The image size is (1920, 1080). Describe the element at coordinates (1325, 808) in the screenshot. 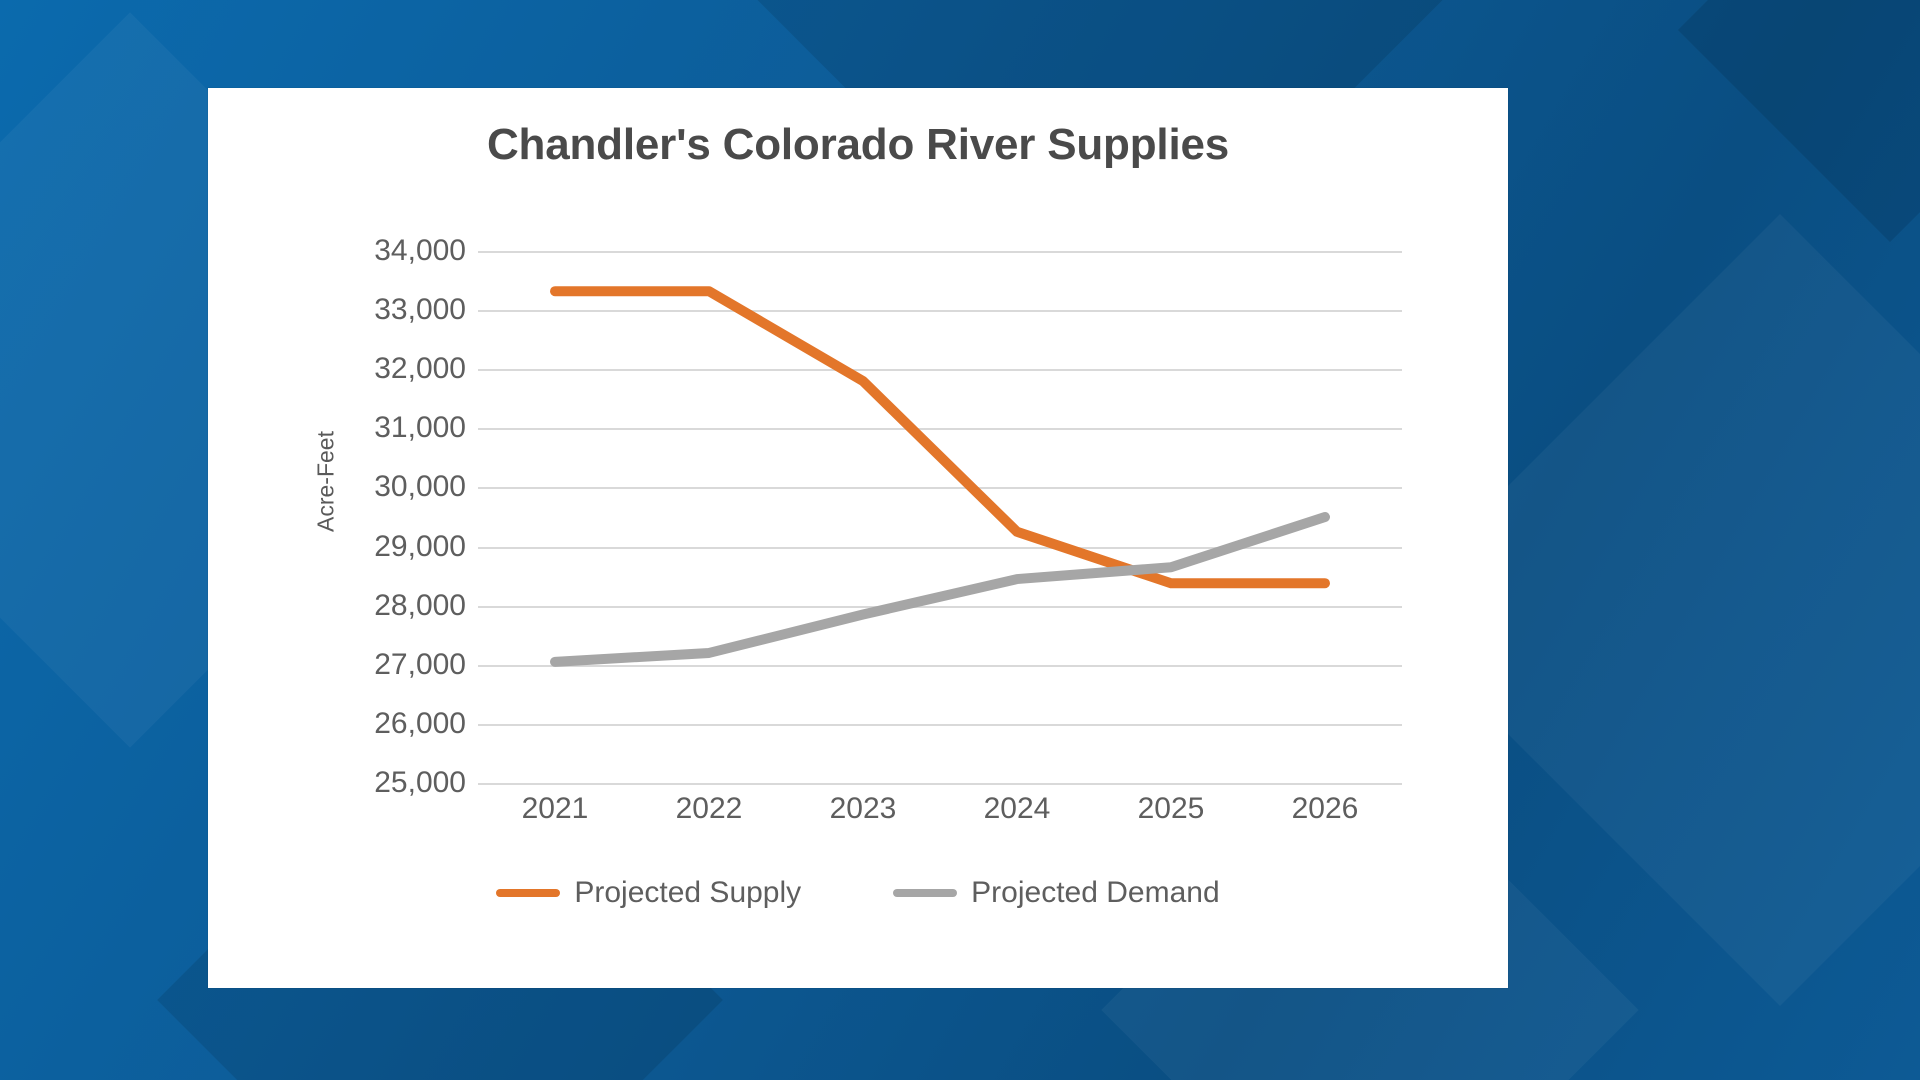

I see `x-axis-tick-label: 2026` at that location.